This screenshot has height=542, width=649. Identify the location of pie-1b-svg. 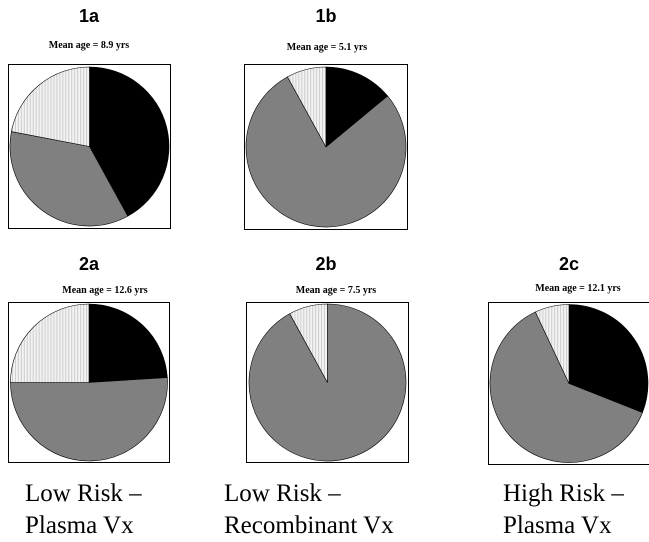
(326, 147).